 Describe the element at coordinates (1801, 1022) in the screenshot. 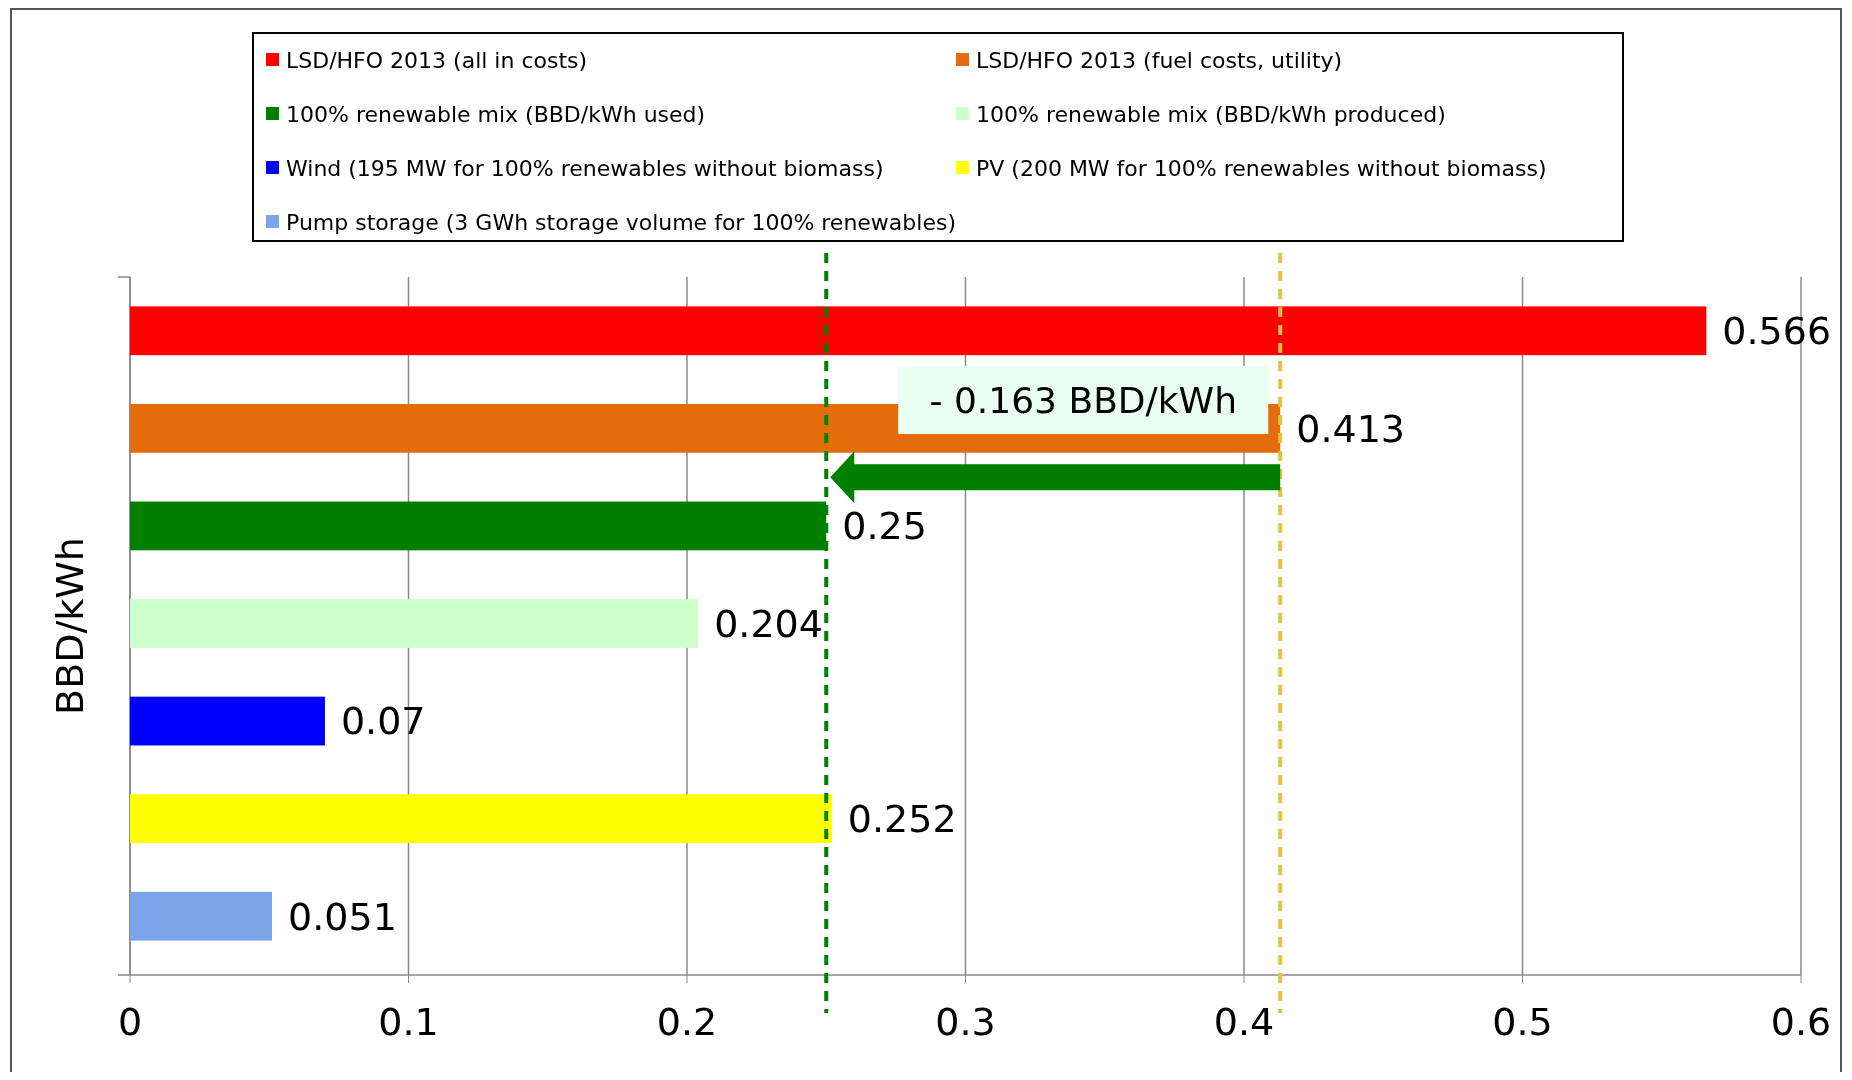

I see `x-tick-label: 0.6` at that location.